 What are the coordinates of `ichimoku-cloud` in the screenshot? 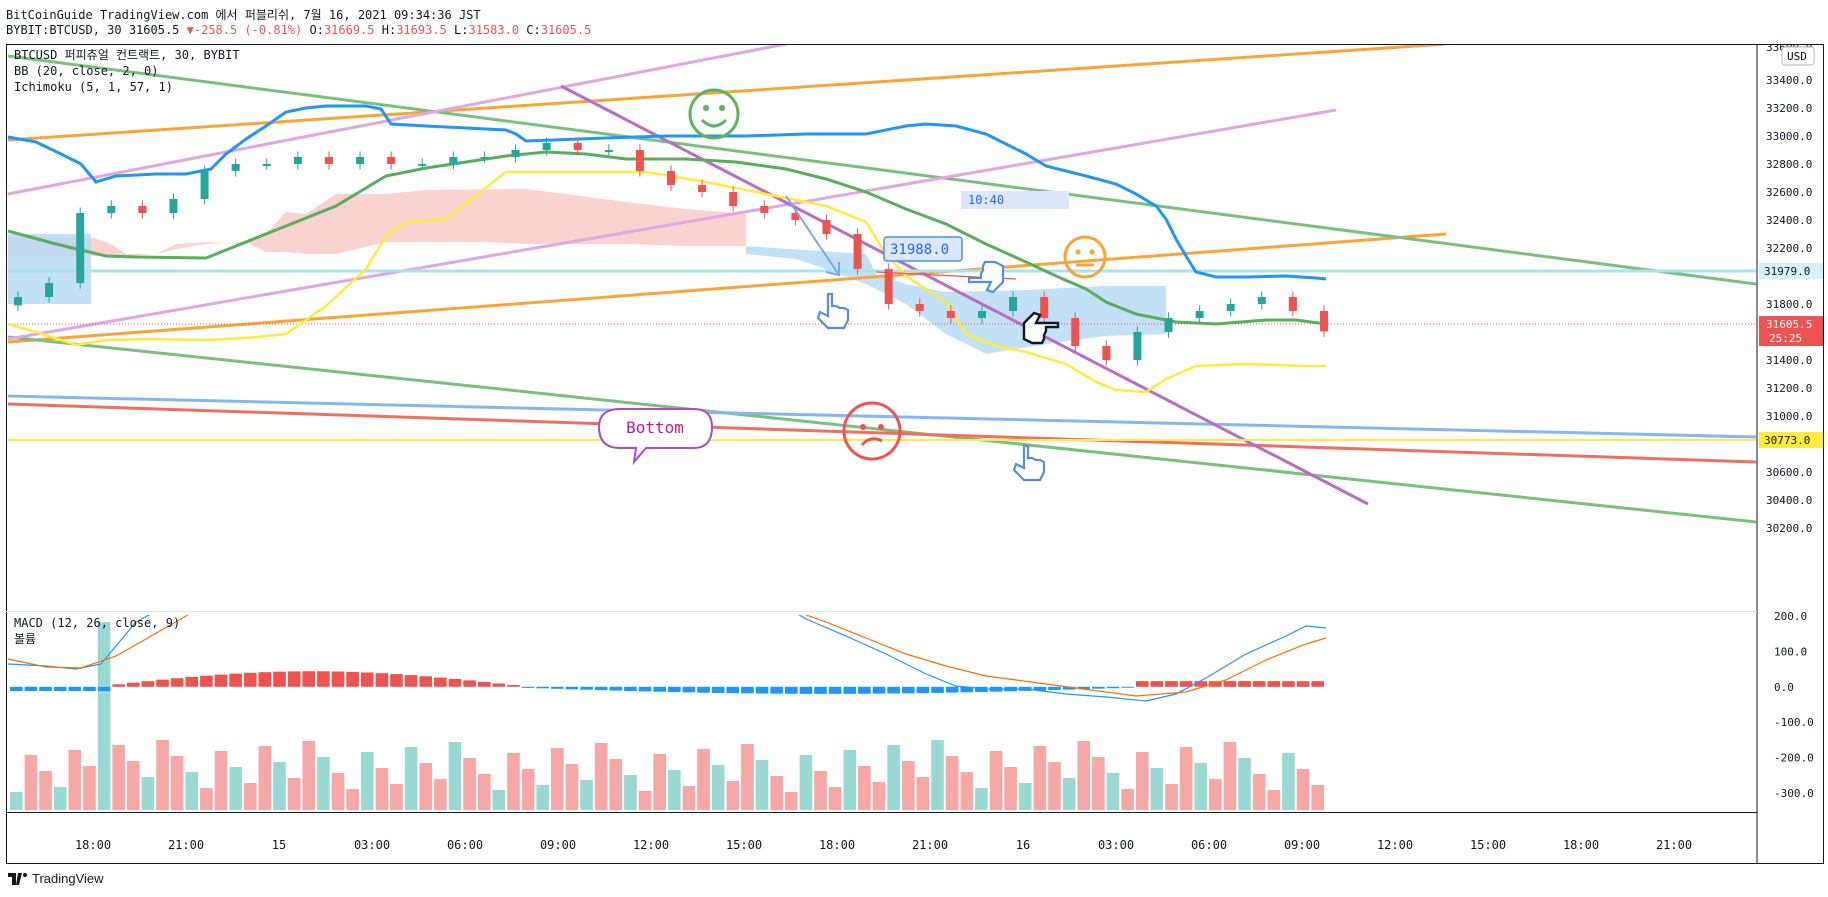 It's located at (587, 271).